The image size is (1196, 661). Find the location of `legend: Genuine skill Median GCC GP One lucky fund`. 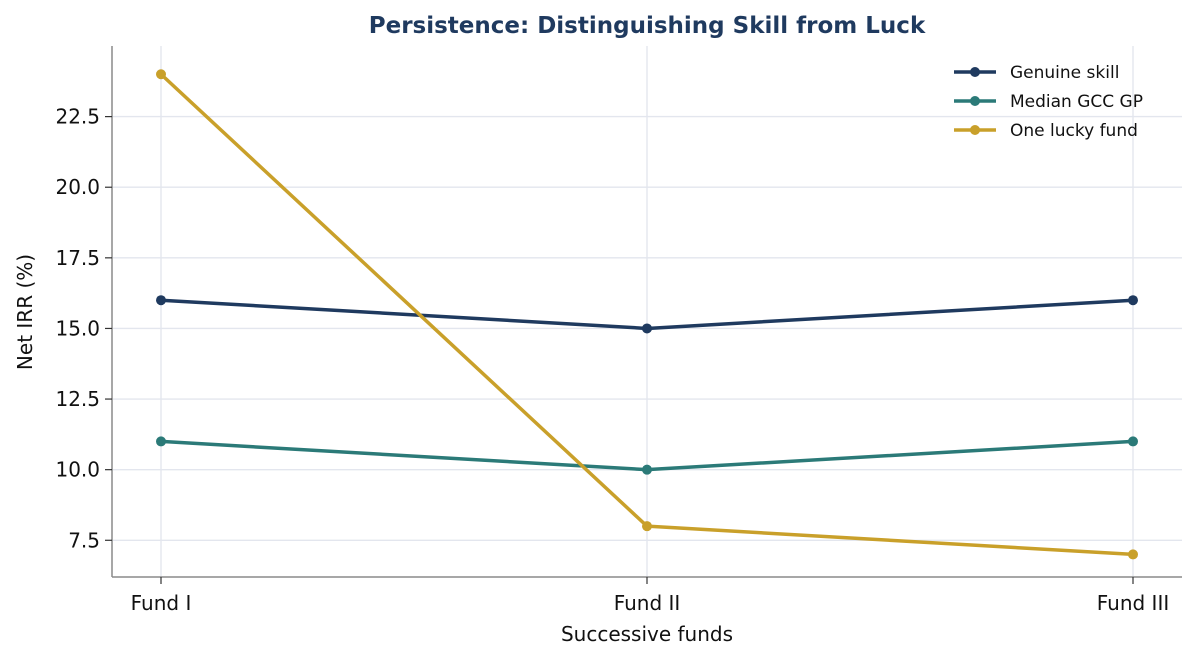

legend: Genuine skill Median GCC GP One lucky fund is located at coordinates (1048, 102).